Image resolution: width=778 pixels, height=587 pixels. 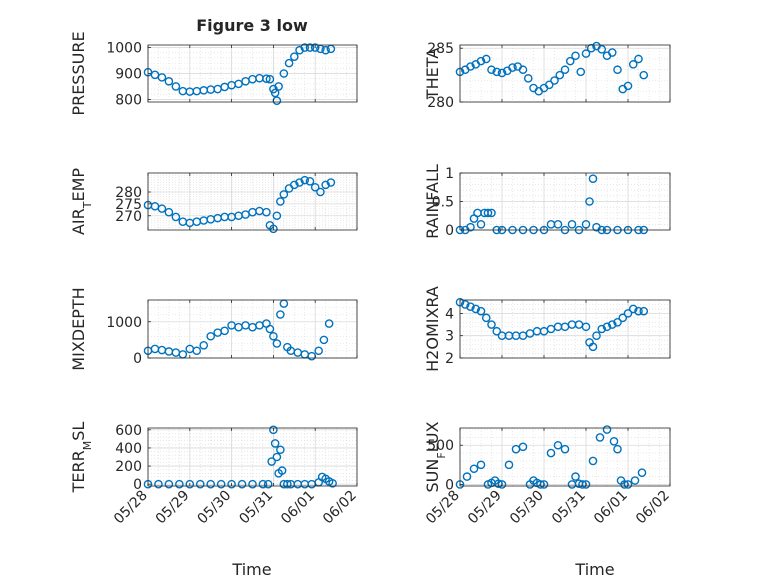 What do you see at coordinates (440, 103) in the screenshot?
I see `y-tick-label: 280` at bounding box center [440, 103].